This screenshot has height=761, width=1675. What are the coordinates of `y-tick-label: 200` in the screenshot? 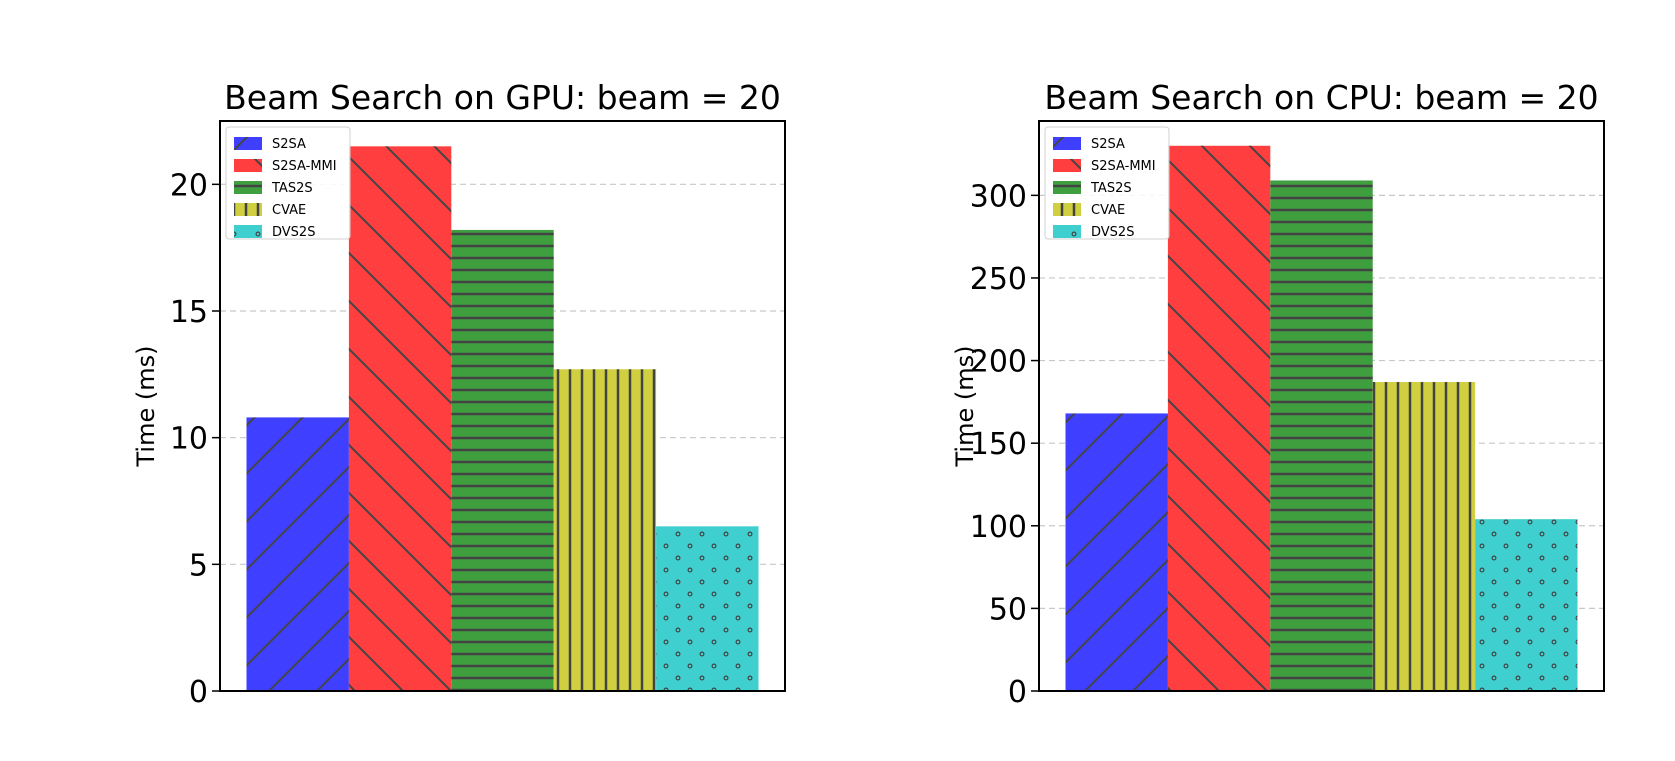 It's located at (998, 362).